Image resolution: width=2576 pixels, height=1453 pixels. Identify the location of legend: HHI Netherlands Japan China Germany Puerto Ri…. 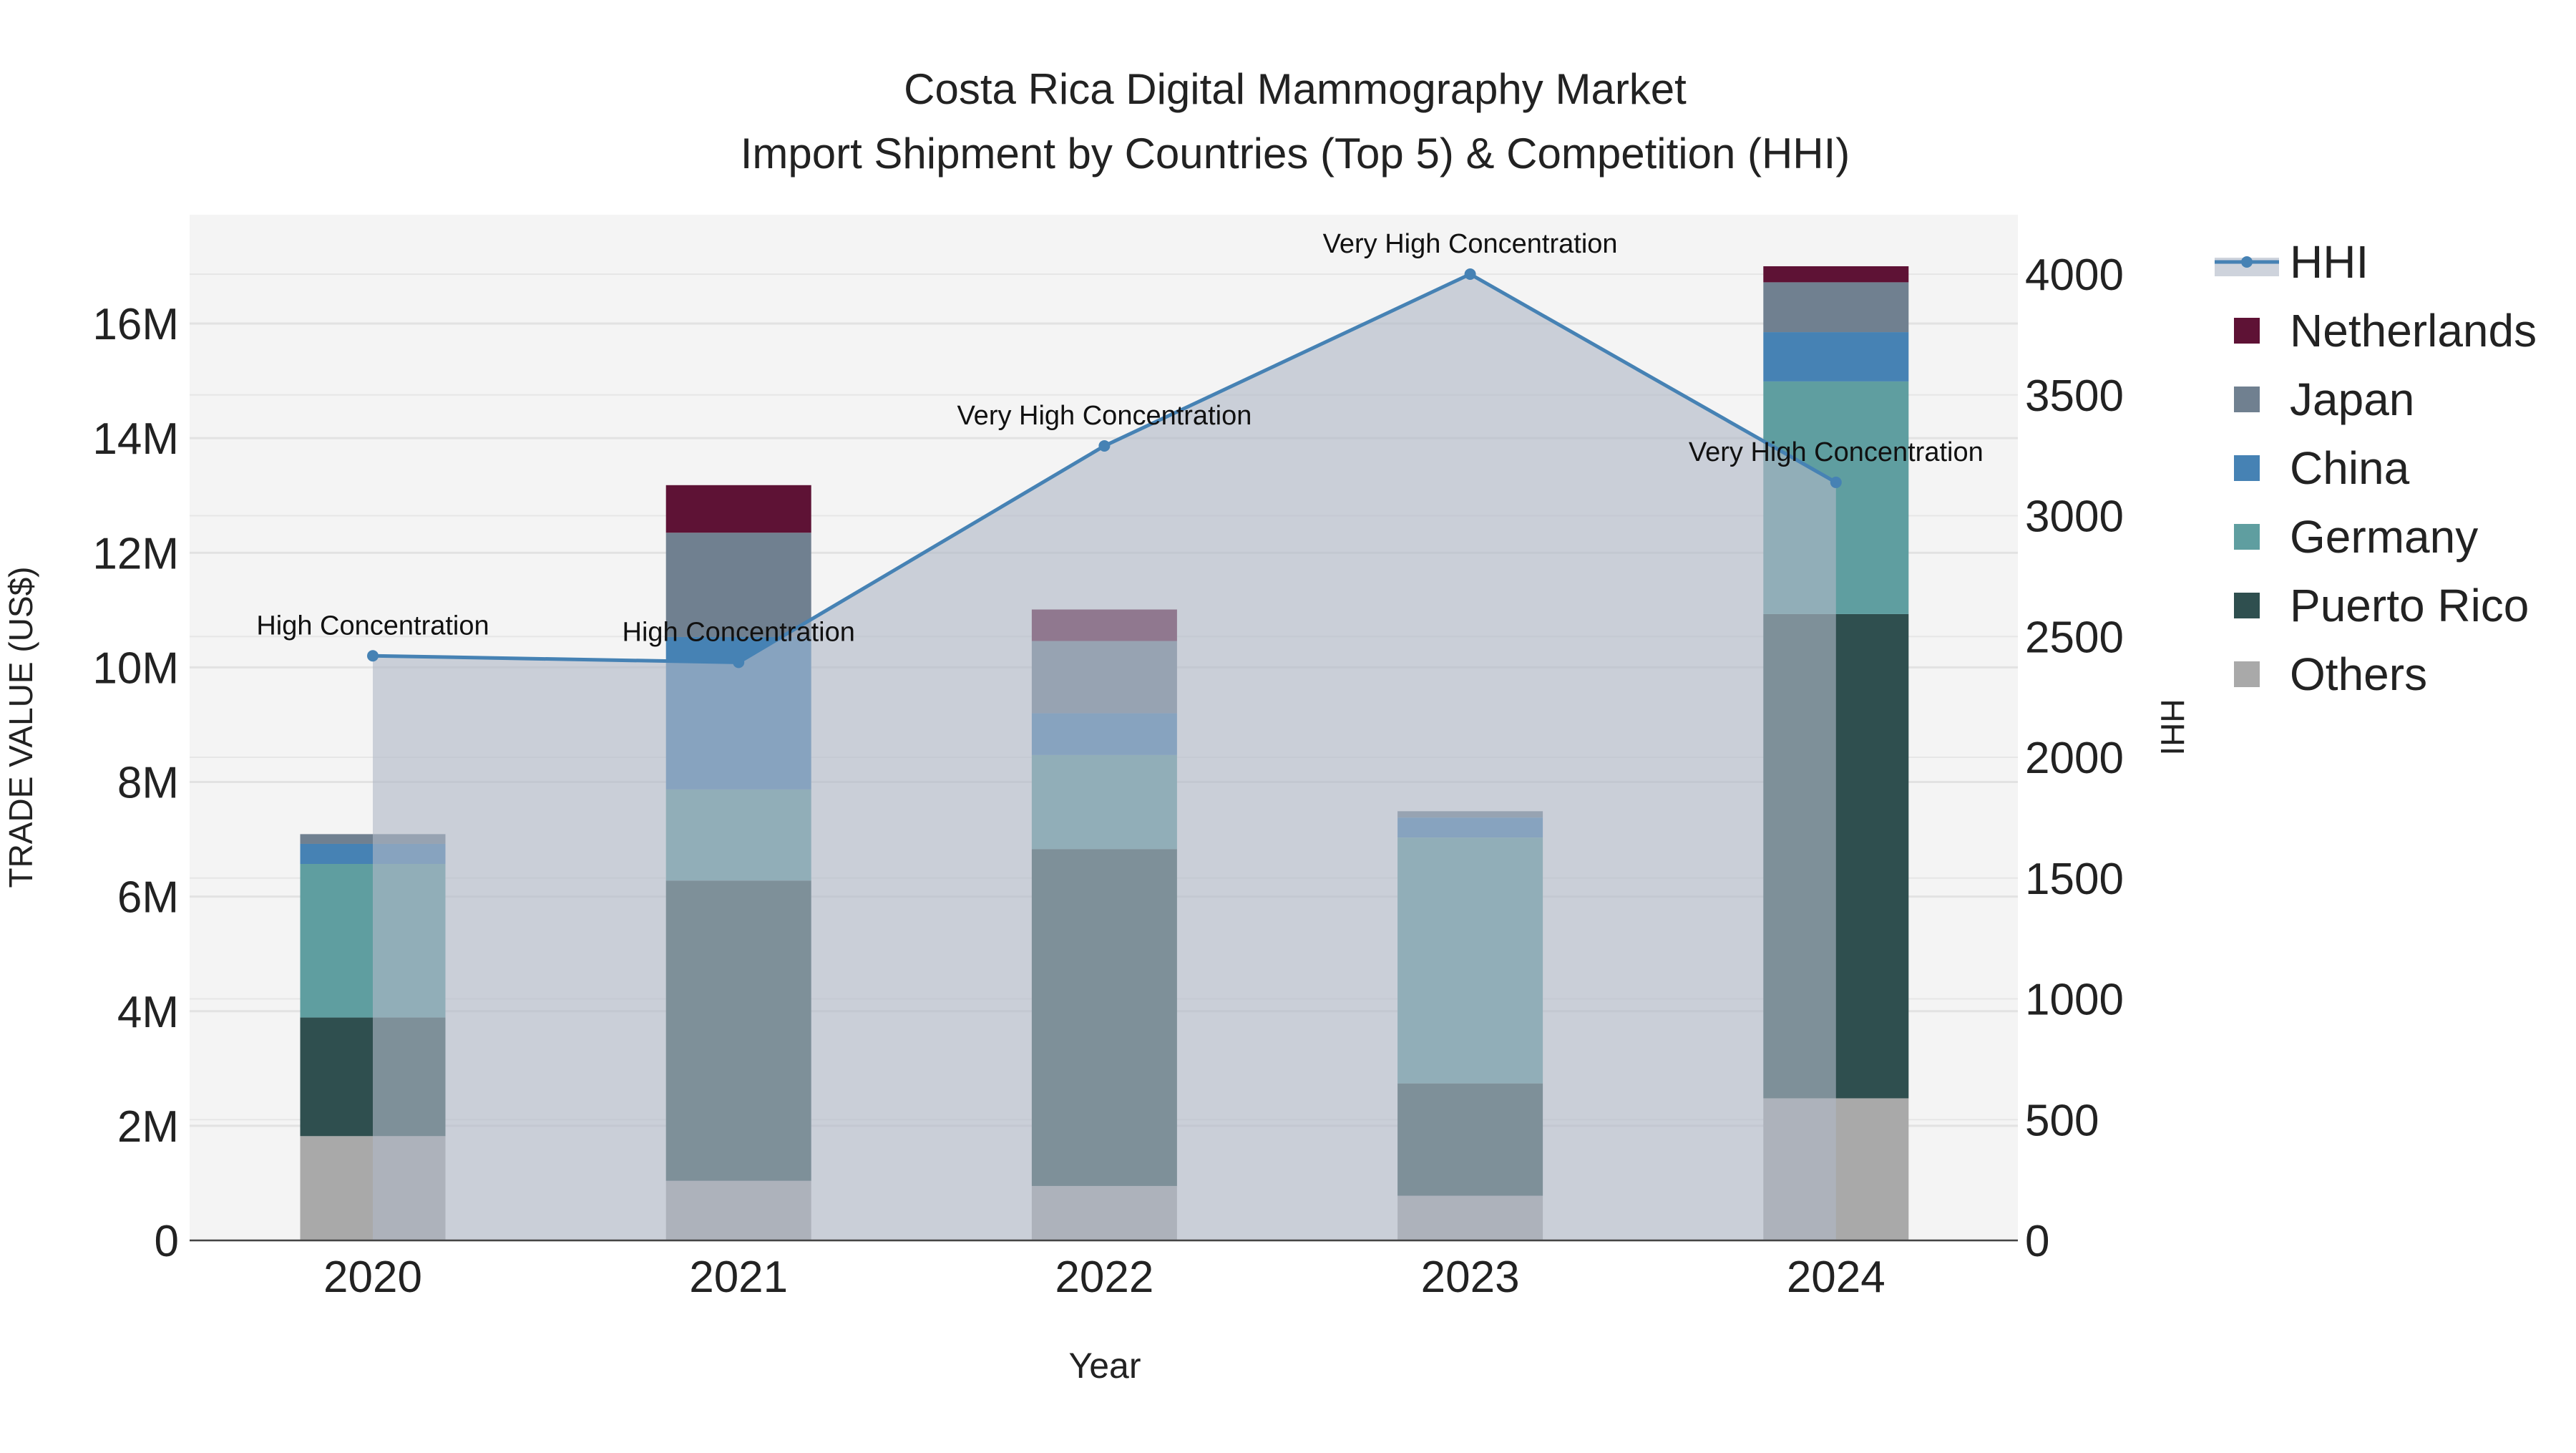
(2376, 468).